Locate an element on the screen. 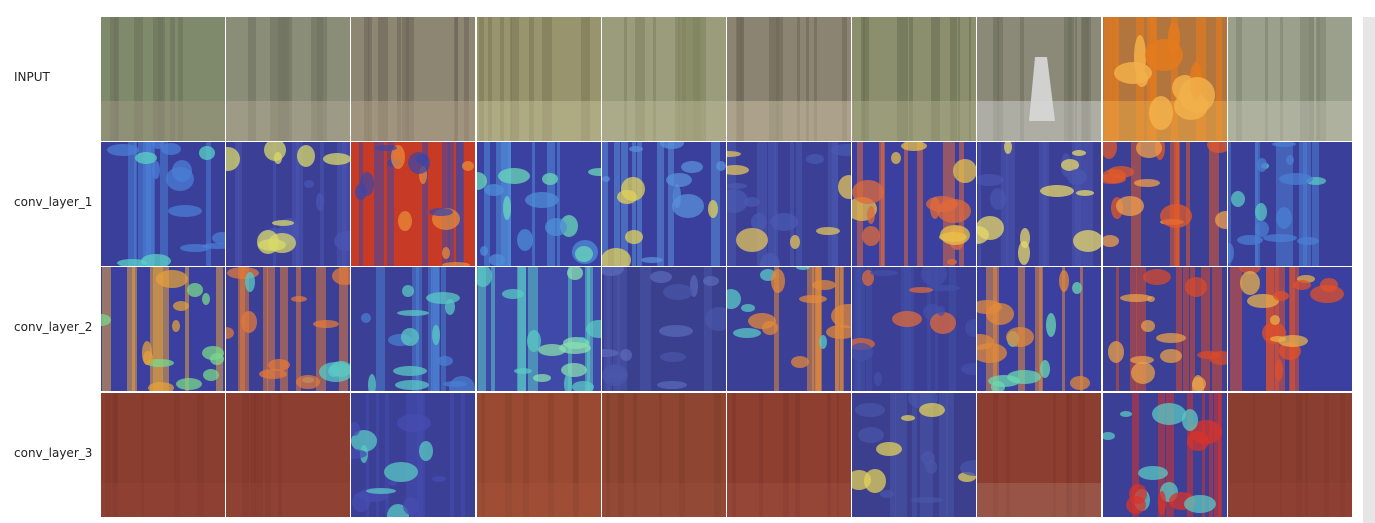 This screenshot has width=1375, height=523. row-label-input: INPUT is located at coordinates (32, 77).